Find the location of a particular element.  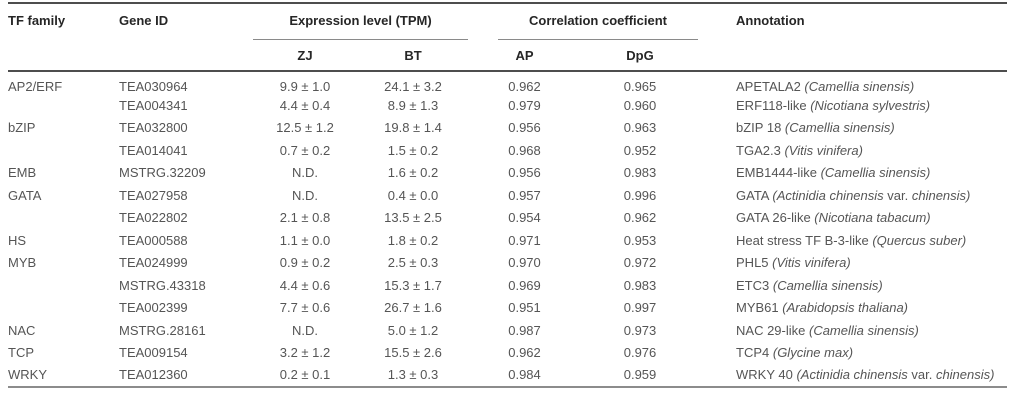

cell-dpg: 0.973 is located at coordinates (640, 330).